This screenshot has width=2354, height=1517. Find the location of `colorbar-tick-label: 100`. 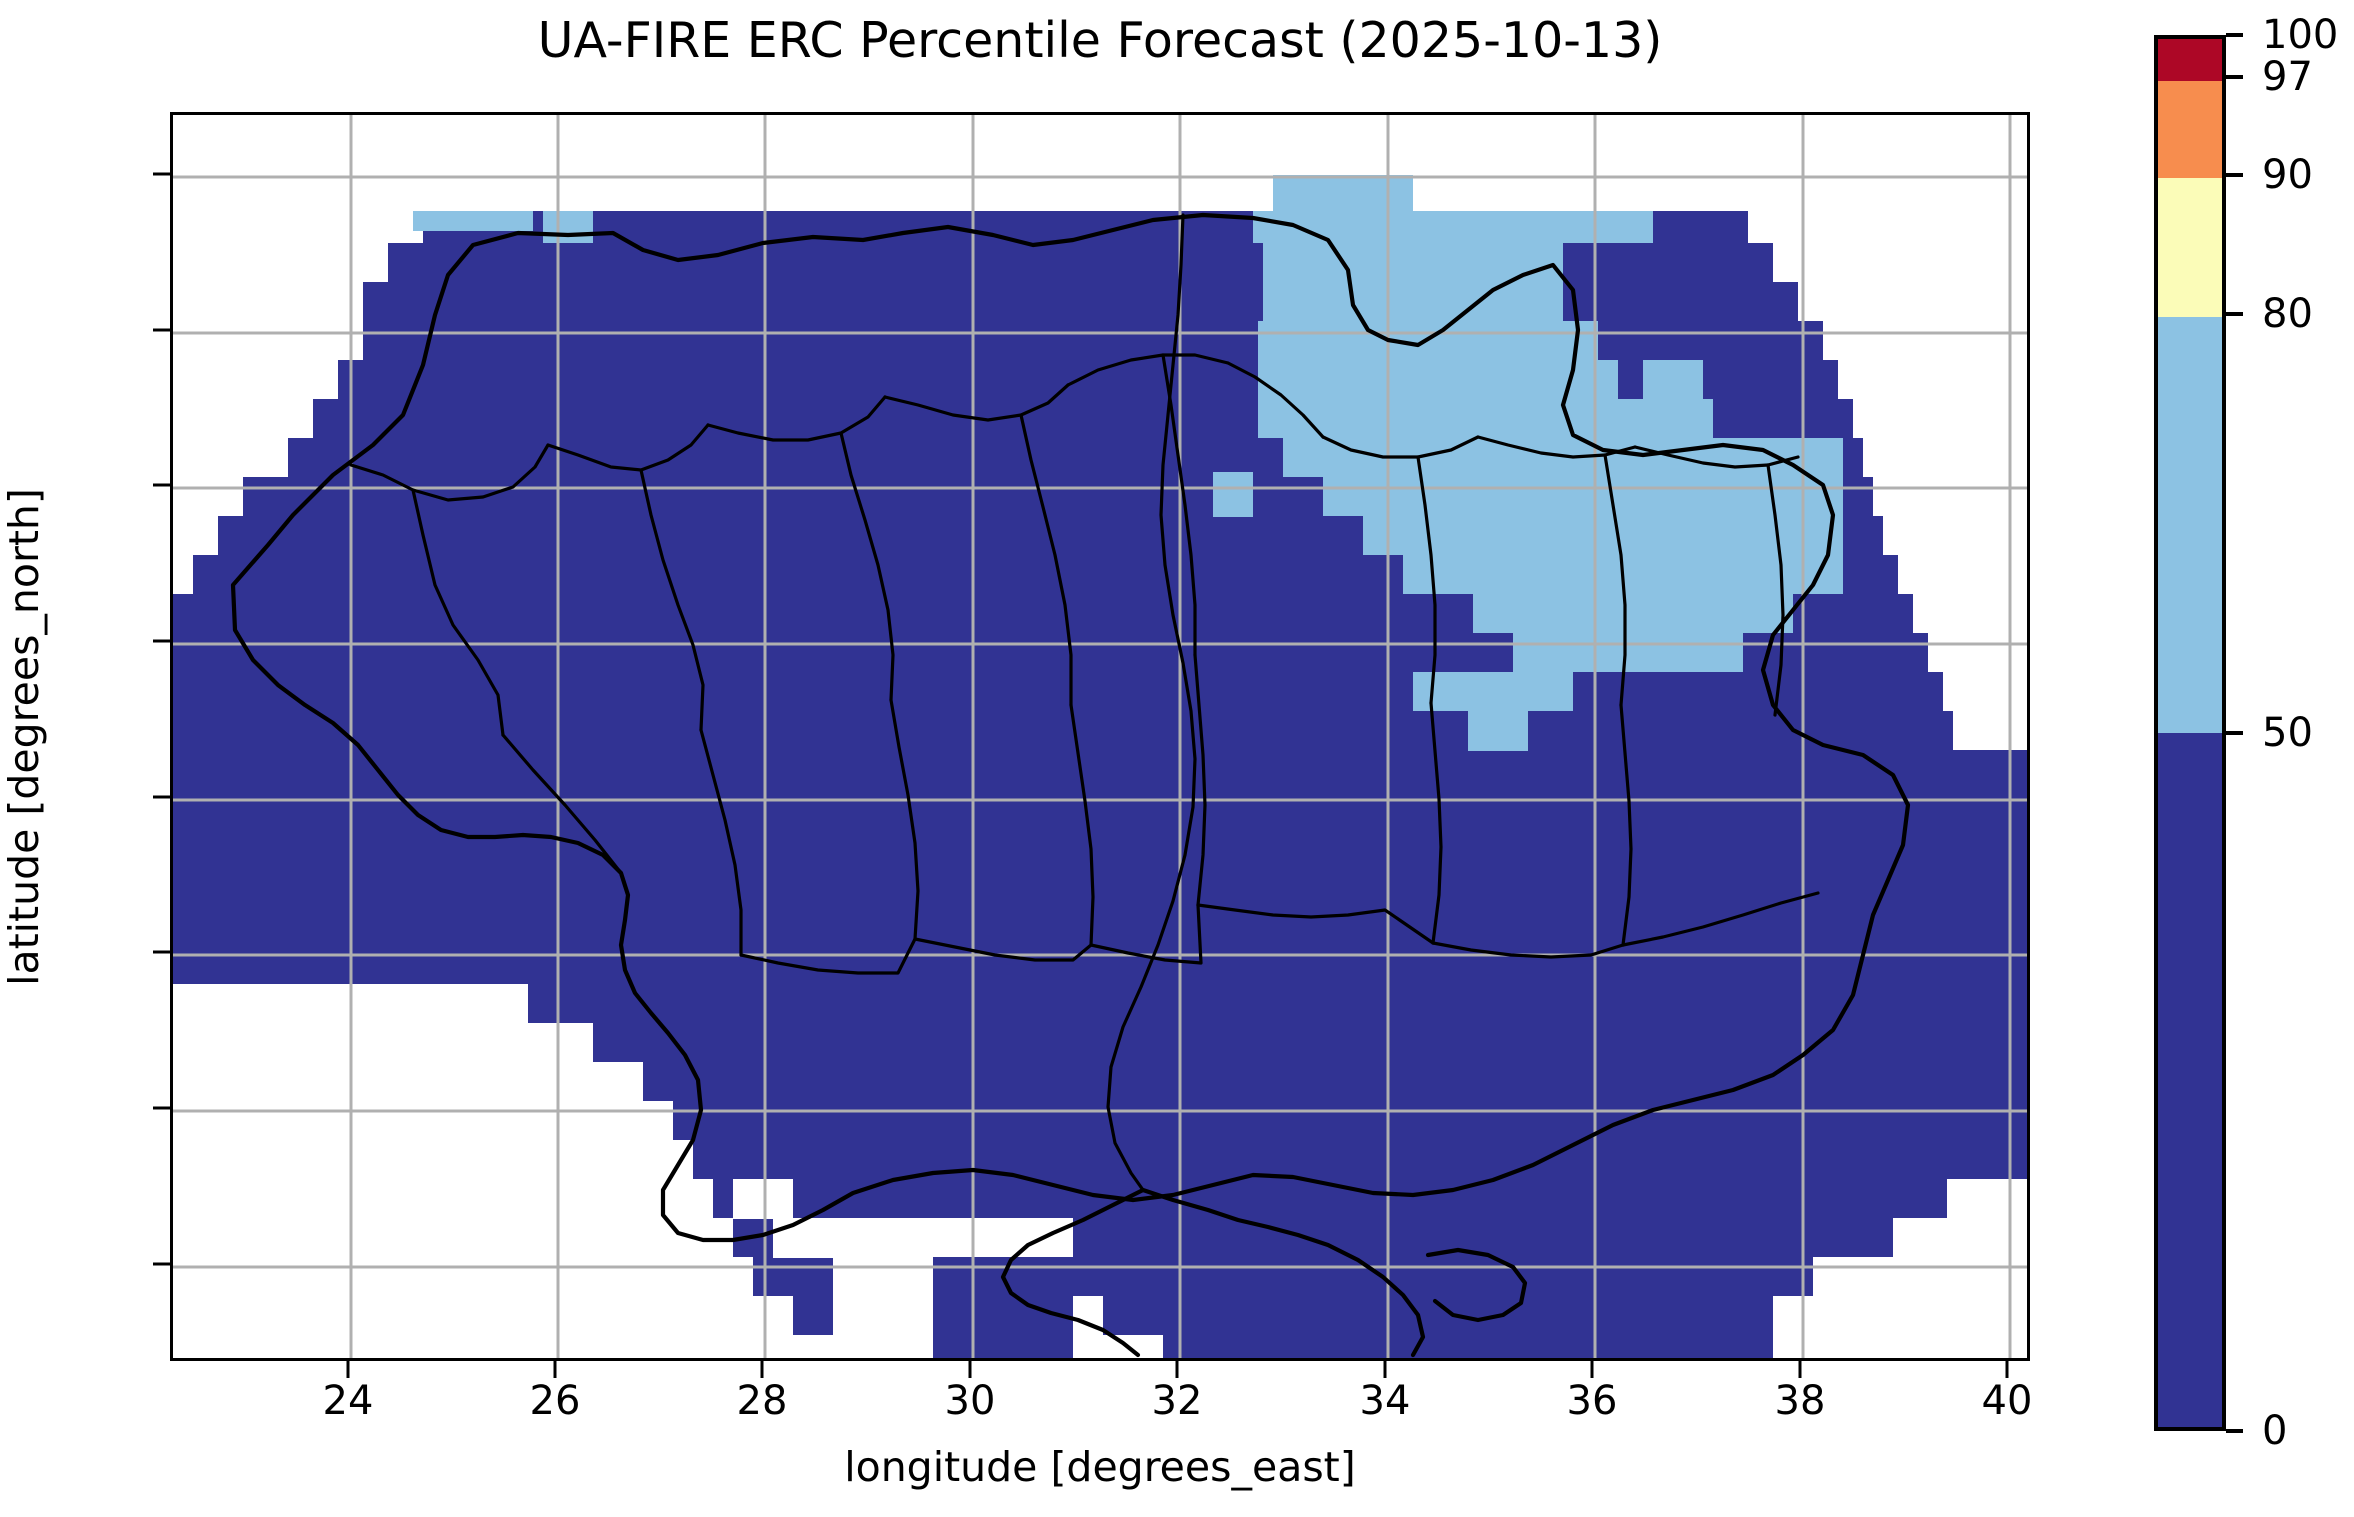

colorbar-tick-label: 100 is located at coordinates (2300, 35).